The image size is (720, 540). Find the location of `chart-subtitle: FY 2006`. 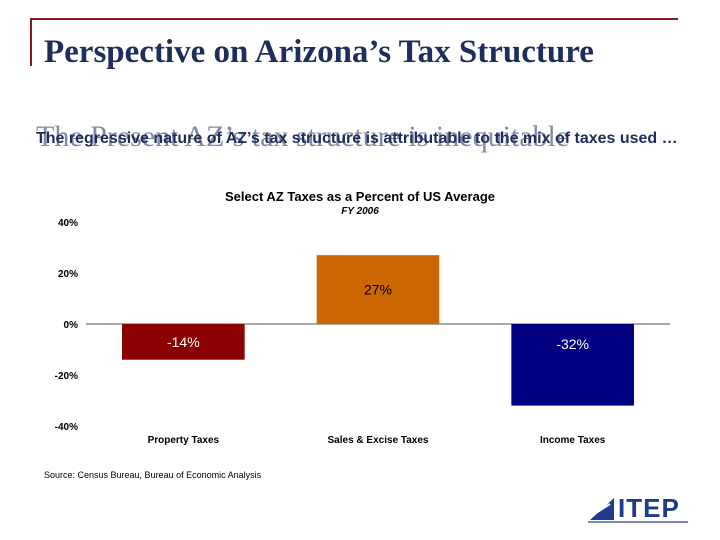

chart-subtitle: FY 2006 is located at coordinates (360, 211).